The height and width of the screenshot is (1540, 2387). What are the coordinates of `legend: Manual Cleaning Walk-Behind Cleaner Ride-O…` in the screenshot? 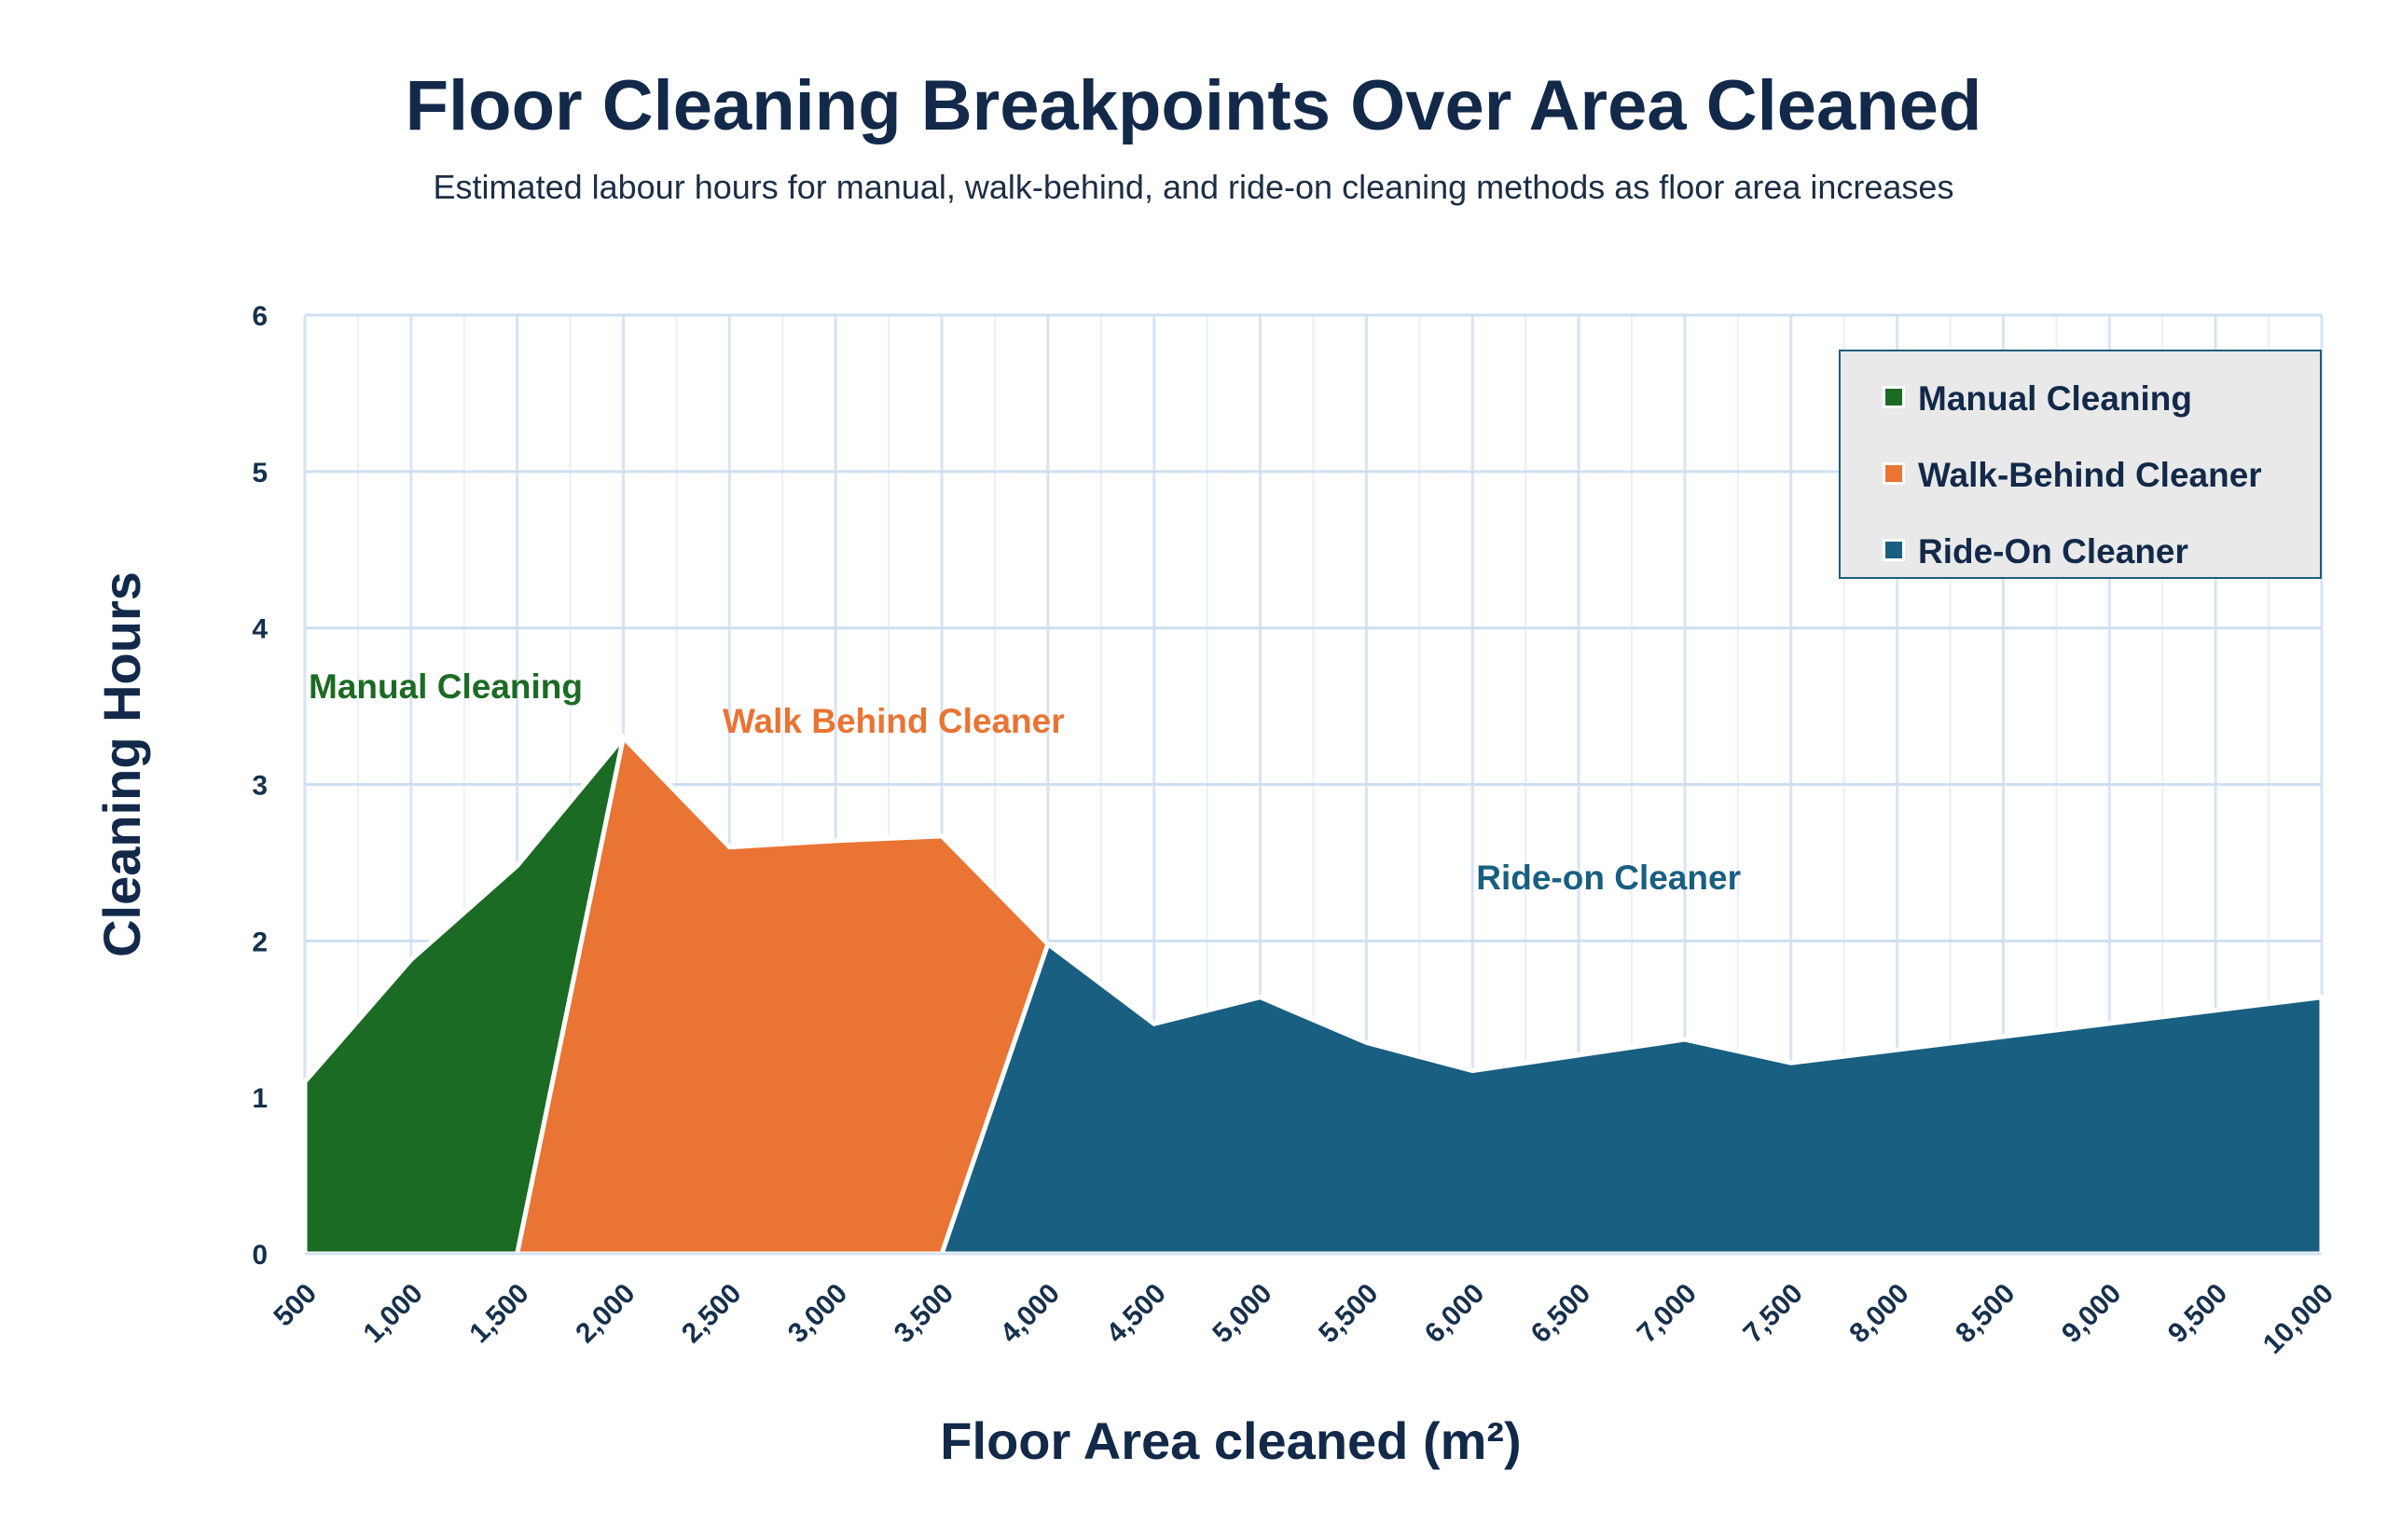 It's located at (2080, 464).